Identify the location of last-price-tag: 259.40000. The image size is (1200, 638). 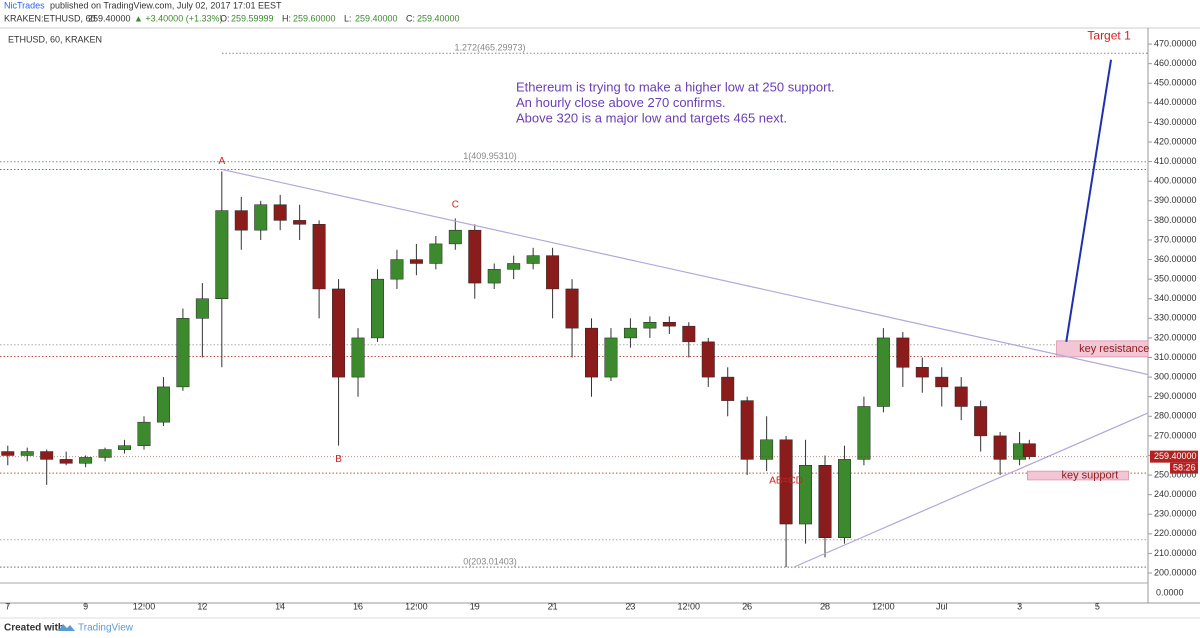
(1175, 456).